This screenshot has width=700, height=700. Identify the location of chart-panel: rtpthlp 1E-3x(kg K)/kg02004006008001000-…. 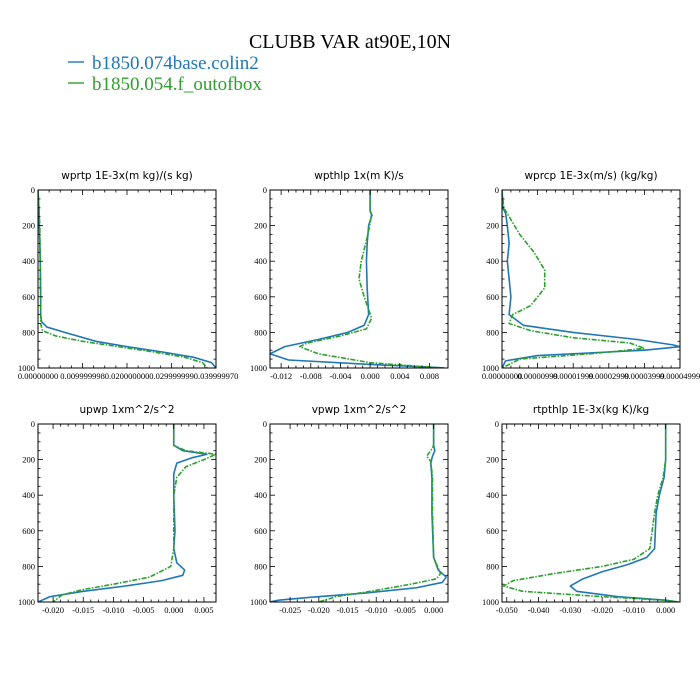
(581, 509).